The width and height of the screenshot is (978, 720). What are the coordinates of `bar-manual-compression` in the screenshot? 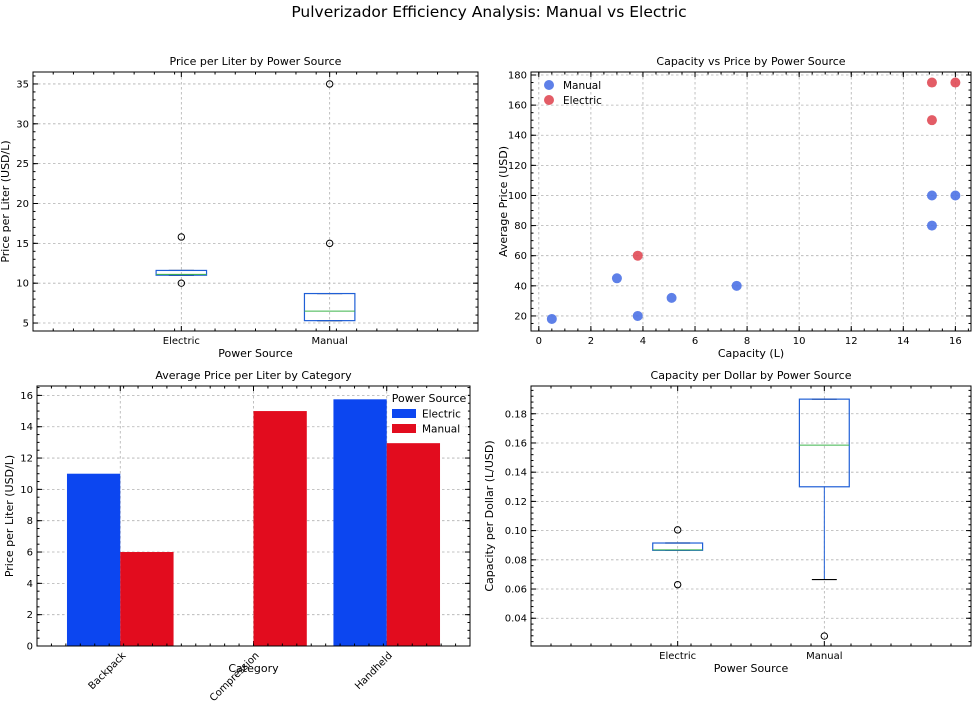 It's located at (280, 528).